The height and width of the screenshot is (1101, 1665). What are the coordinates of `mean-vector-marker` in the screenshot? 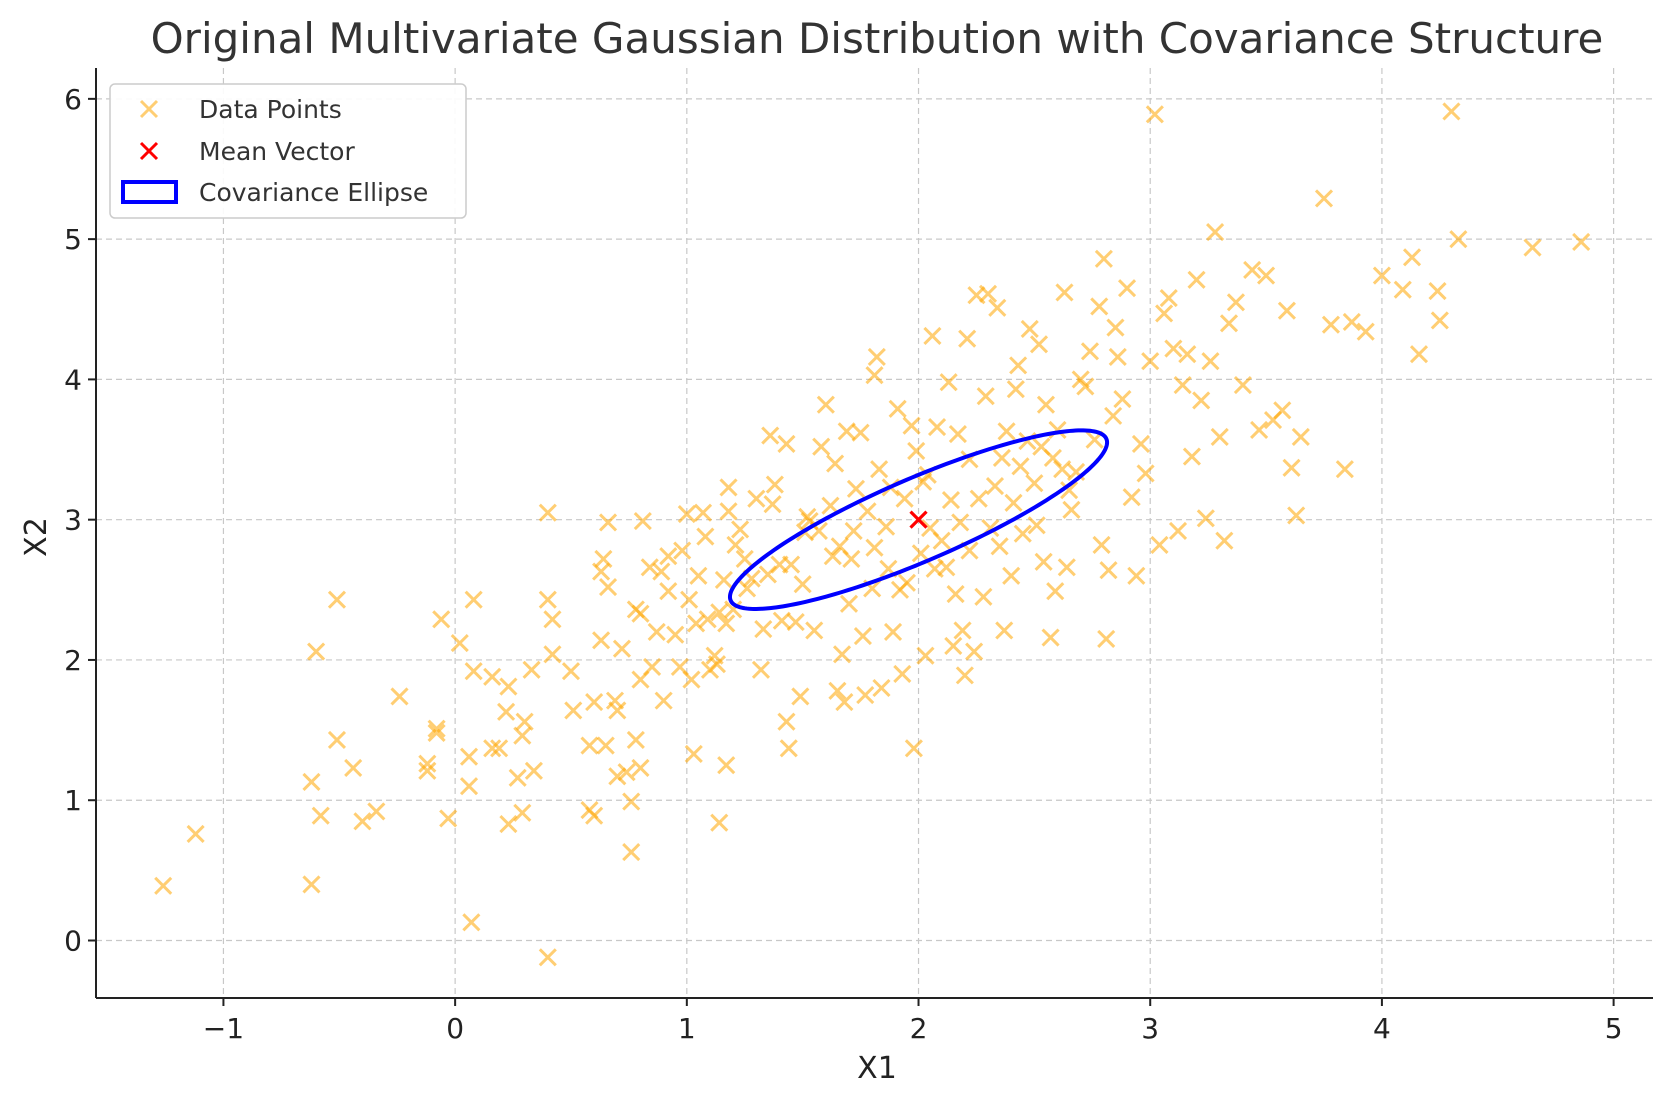 It's located at (918, 519).